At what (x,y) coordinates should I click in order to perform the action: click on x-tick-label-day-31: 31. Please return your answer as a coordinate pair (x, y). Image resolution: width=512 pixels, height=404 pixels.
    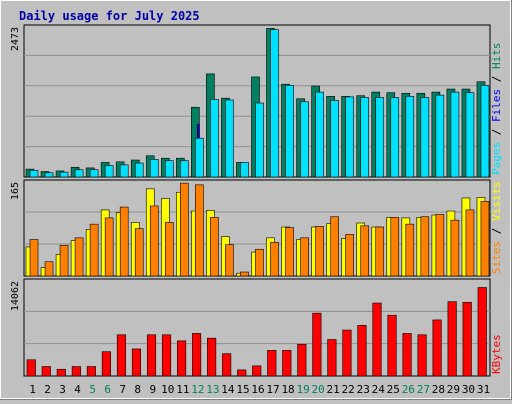
    Looking at the image, I should click on (483, 389).